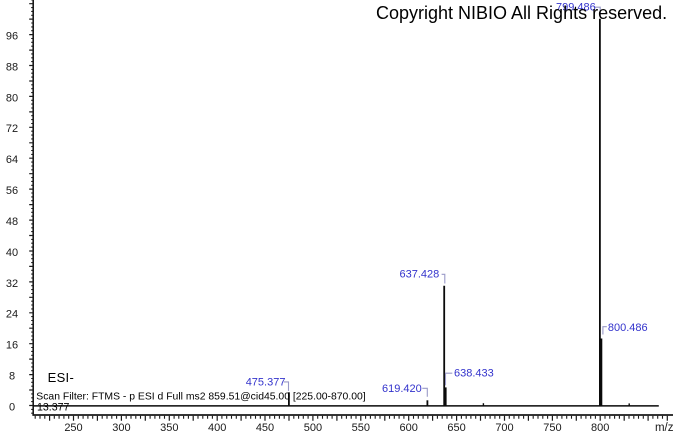 The width and height of the screenshot is (674, 434). Describe the element at coordinates (12, 191) in the screenshot. I see `svg-text: 56` at that location.